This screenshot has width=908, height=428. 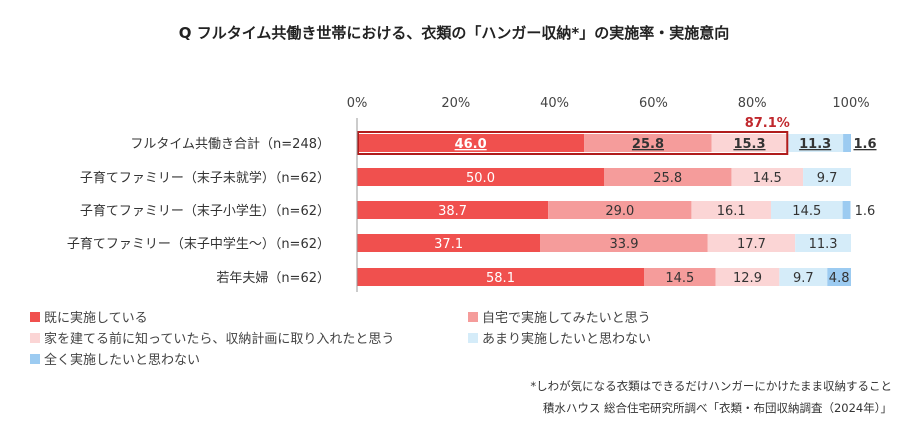 What do you see at coordinates (205, 211) in the screenshot?
I see `category-label: 子育てファミリー（末子小学生）（n=62）` at bounding box center [205, 211].